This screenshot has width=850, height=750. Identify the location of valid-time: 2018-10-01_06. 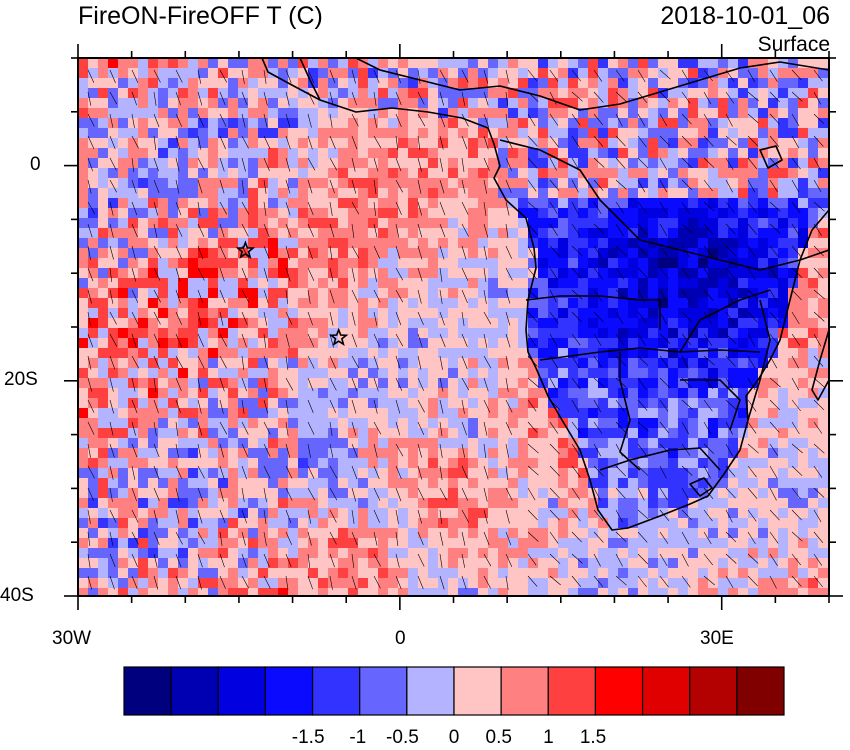
(745, 16).